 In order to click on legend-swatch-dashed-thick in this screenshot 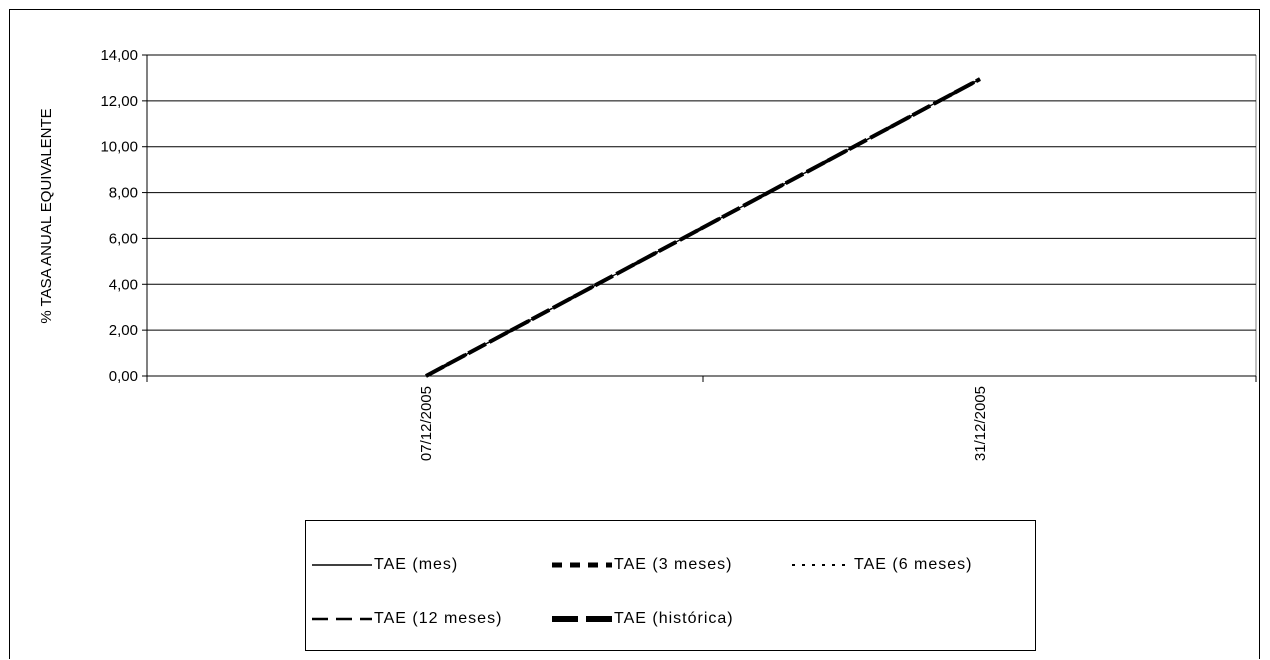, I will do `click(582, 565)`.